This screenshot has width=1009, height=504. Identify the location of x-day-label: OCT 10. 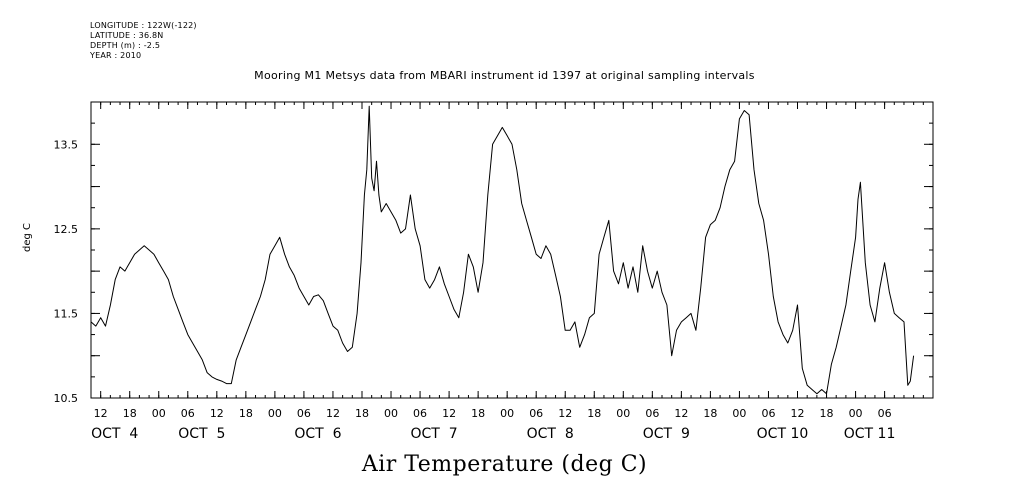
(783, 434).